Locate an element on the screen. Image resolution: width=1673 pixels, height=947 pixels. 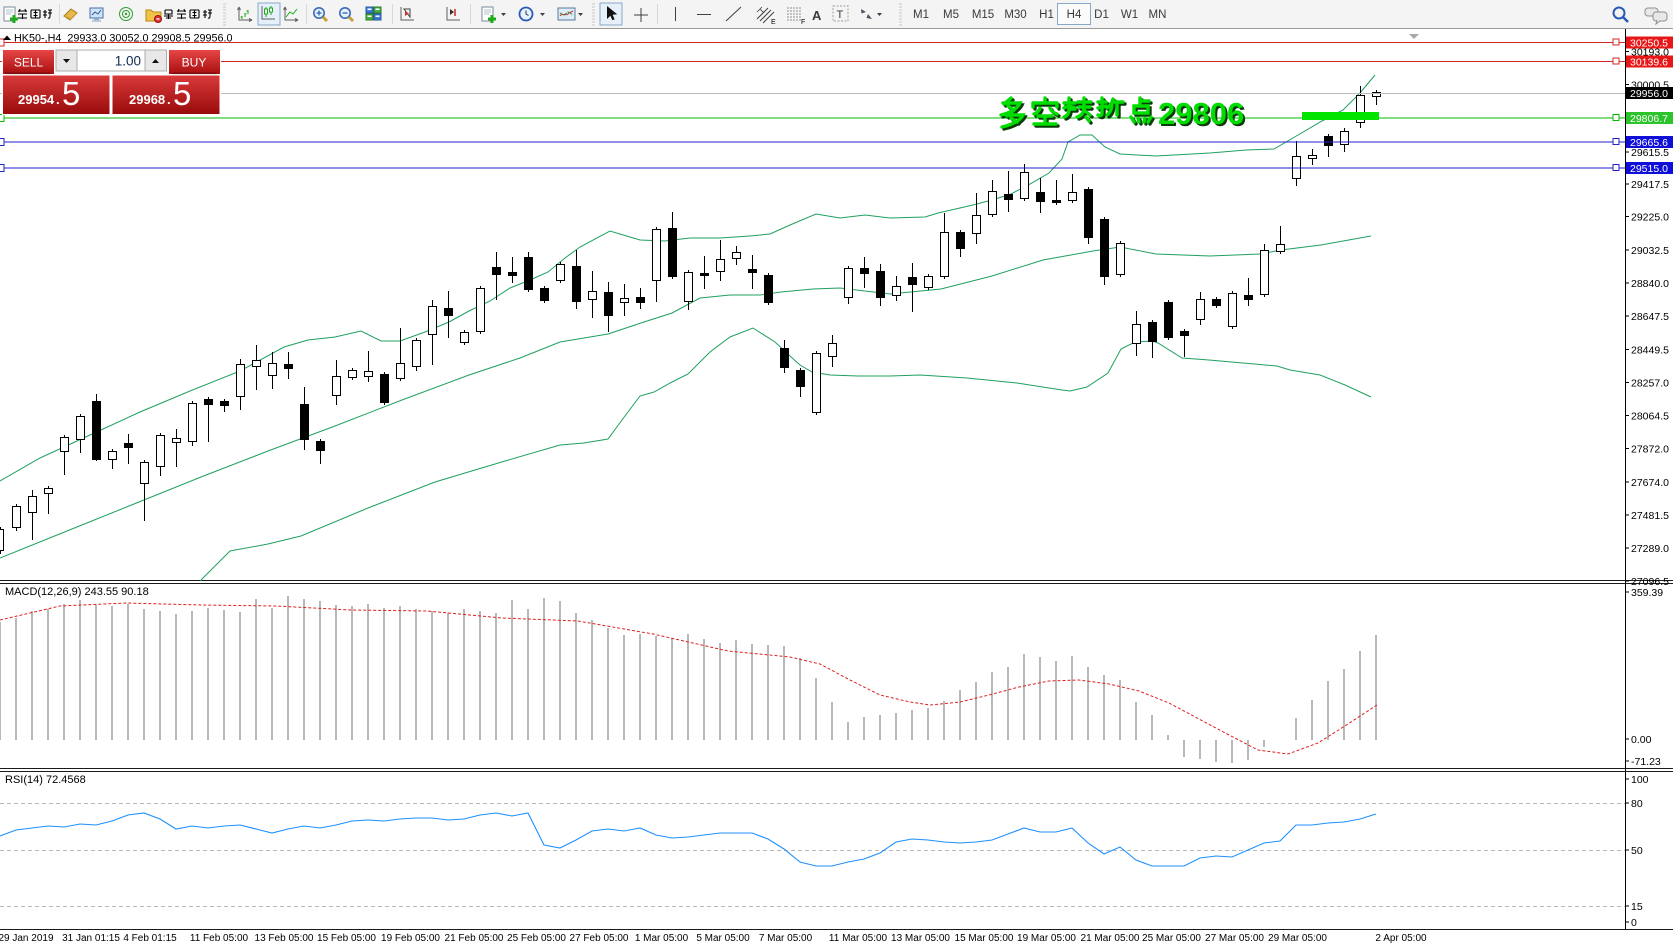
svg-text: 29032.5 is located at coordinates (1650, 251).